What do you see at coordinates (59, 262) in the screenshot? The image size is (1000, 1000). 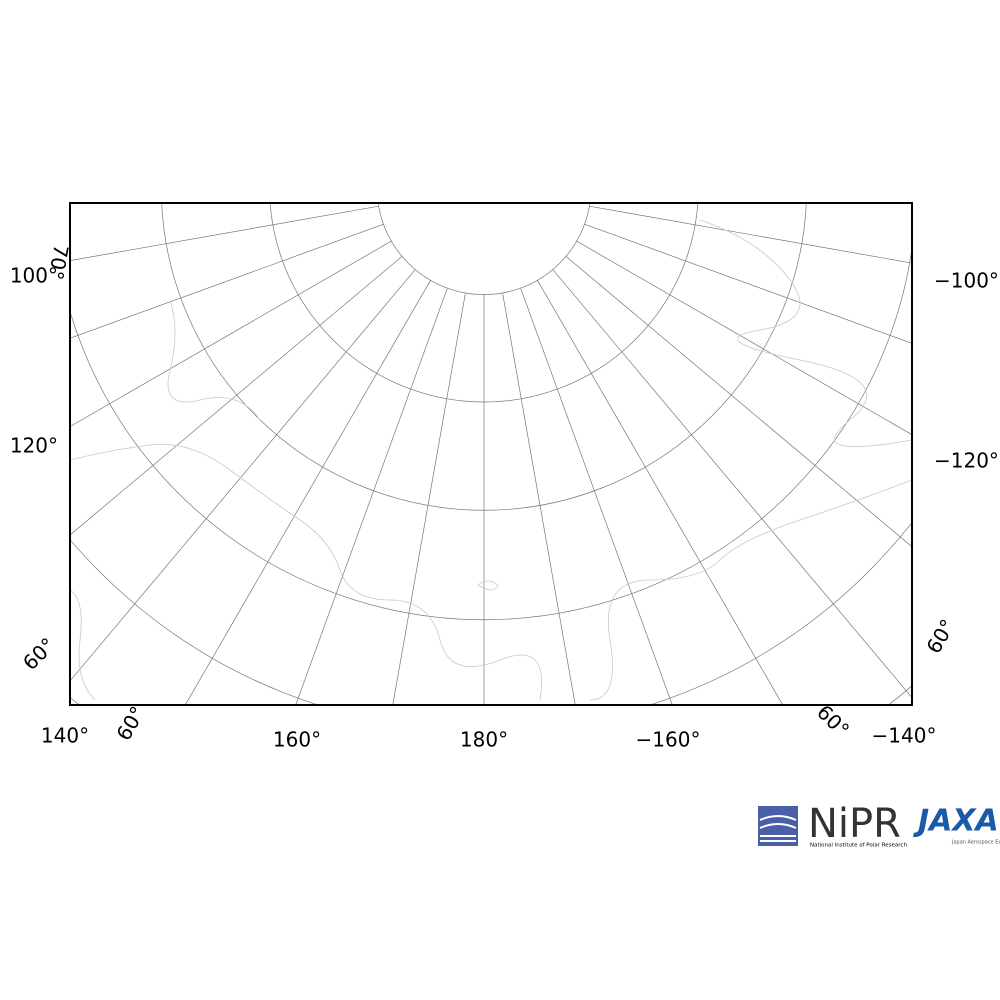 I see `latitude-label: 70°` at bounding box center [59, 262].